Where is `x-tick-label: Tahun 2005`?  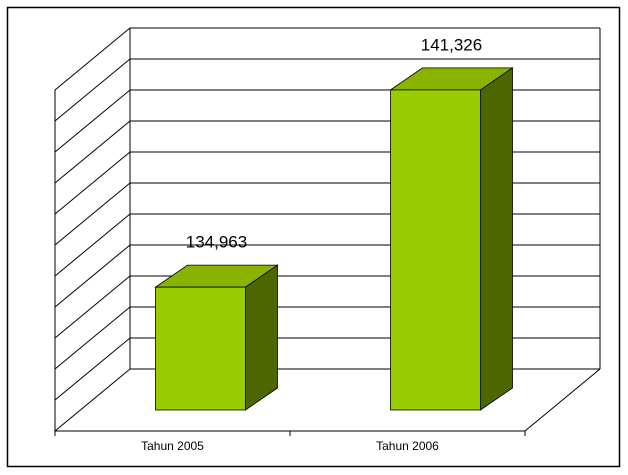 x-tick-label: Tahun 2005 is located at coordinates (172, 446).